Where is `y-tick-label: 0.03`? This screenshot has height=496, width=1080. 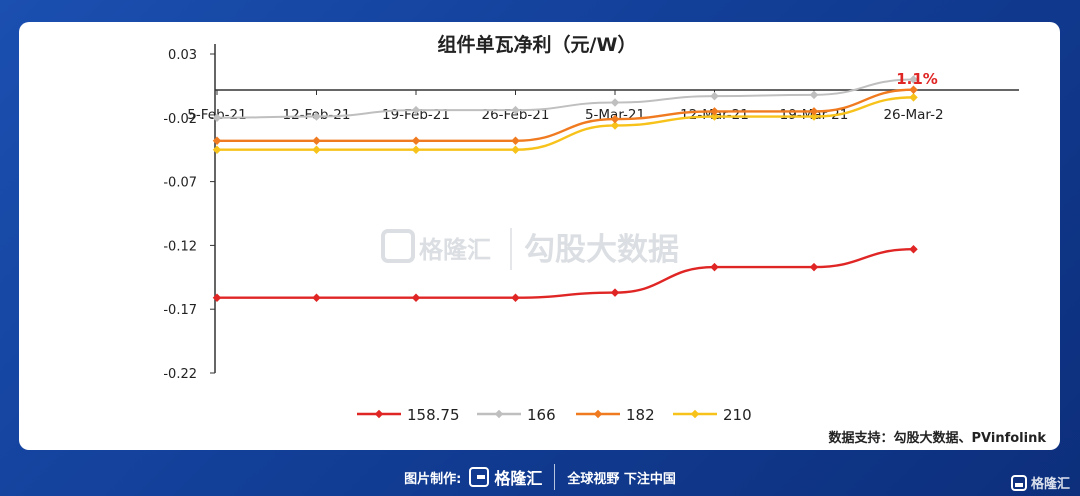 y-tick-label: 0.03 is located at coordinates (182, 55).